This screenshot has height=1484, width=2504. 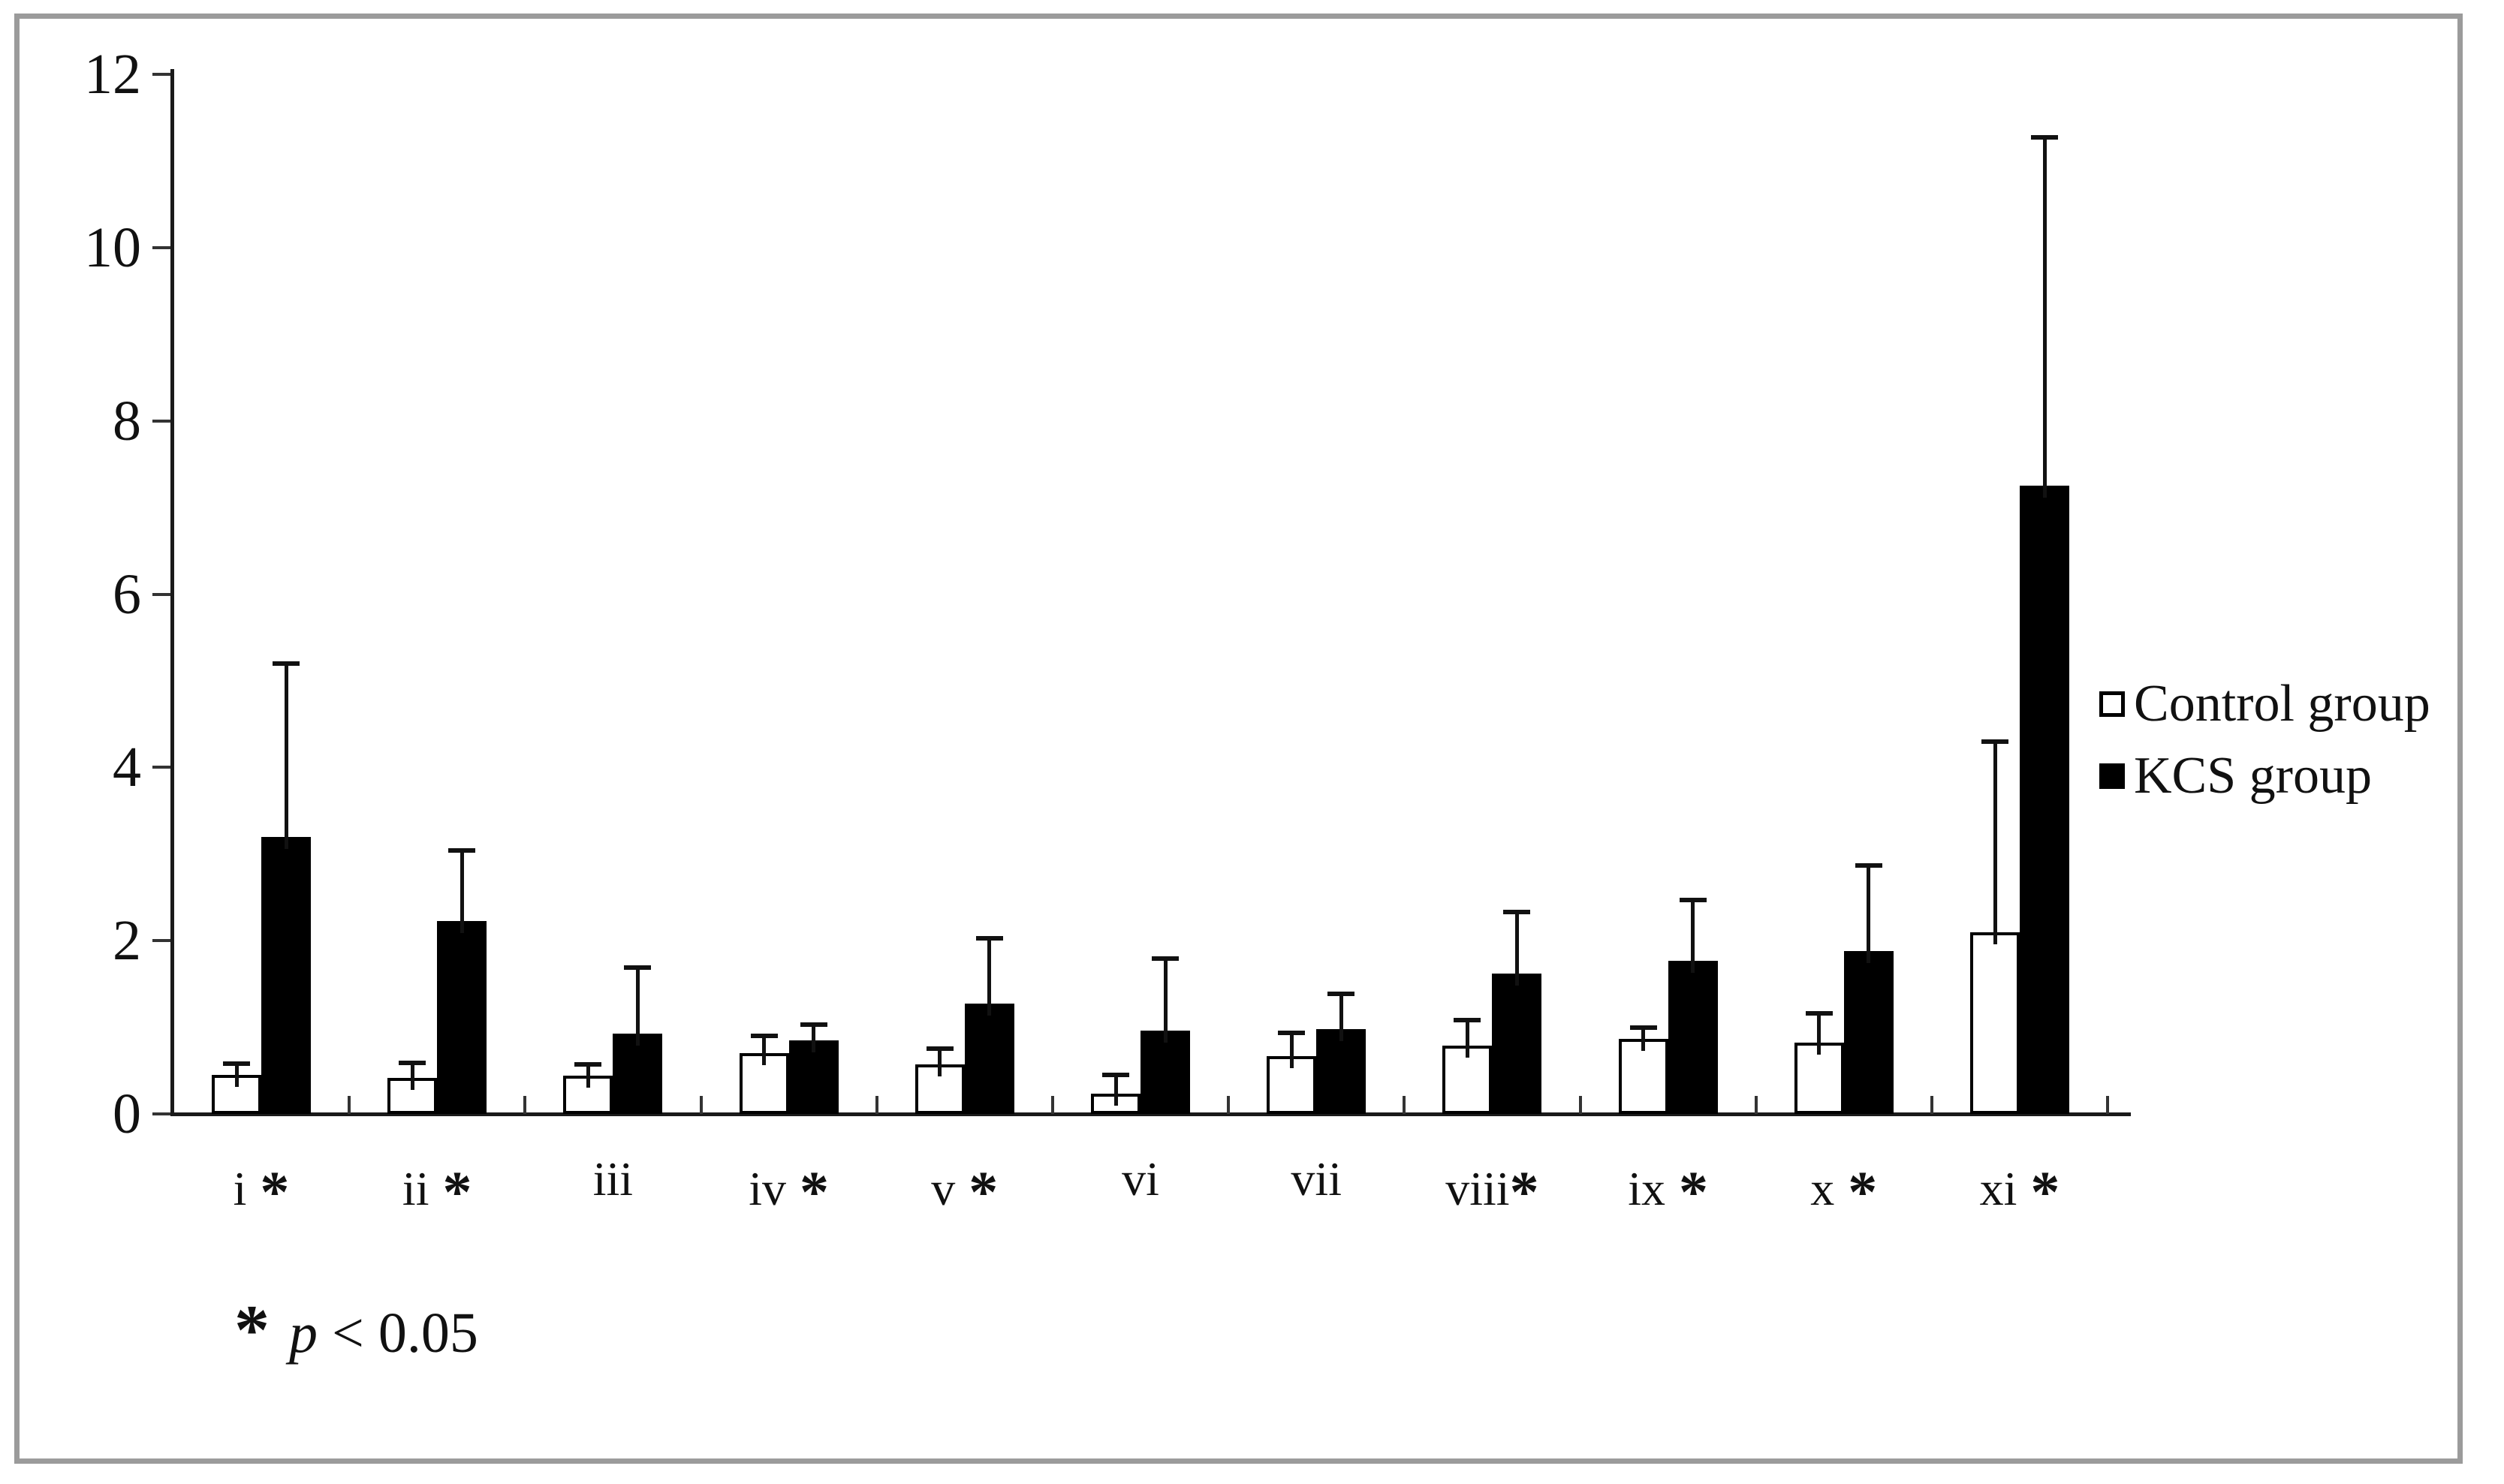 What do you see at coordinates (1668, 1187) in the screenshot?
I see `category-label-ix: ix *` at bounding box center [1668, 1187].